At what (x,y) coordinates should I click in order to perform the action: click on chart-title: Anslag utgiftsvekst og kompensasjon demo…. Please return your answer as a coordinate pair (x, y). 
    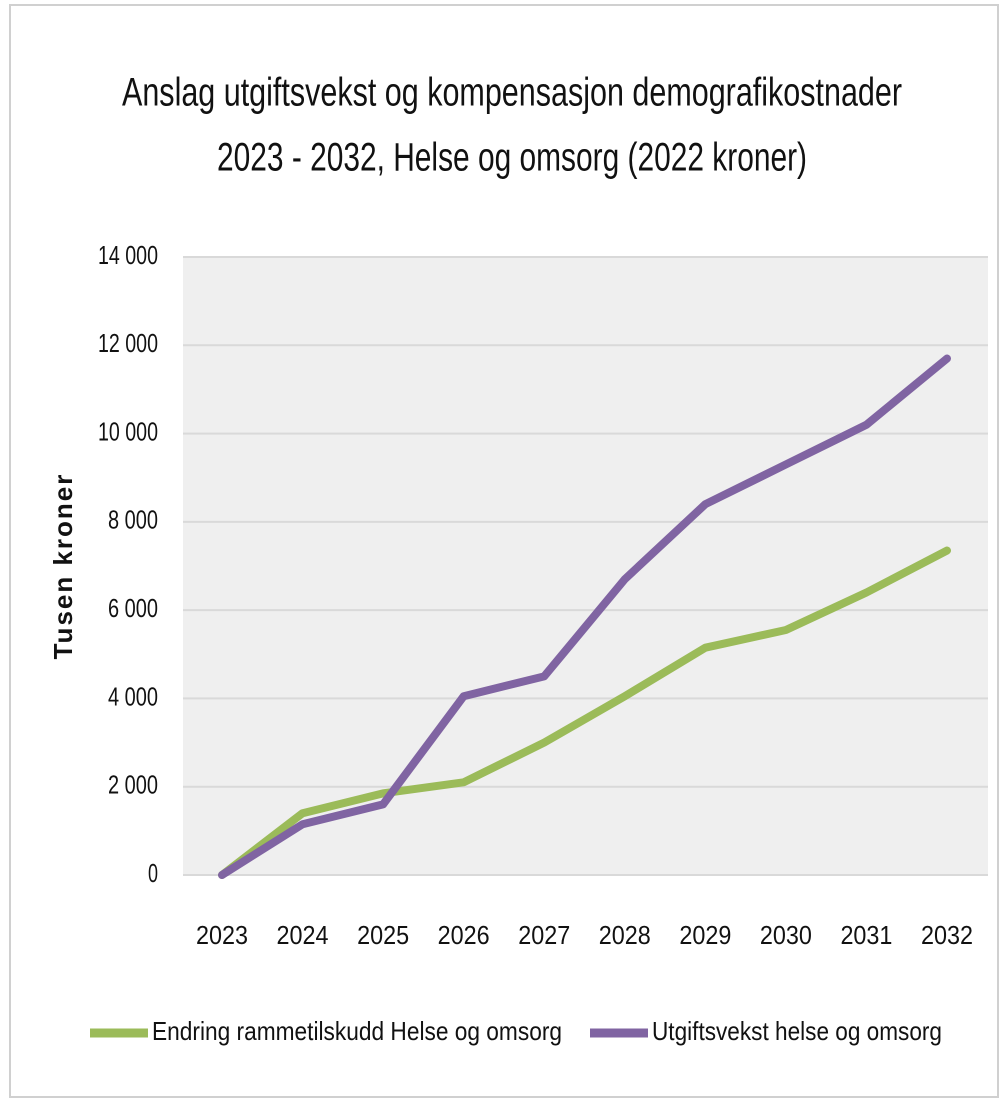
    Looking at the image, I should click on (512, 93).